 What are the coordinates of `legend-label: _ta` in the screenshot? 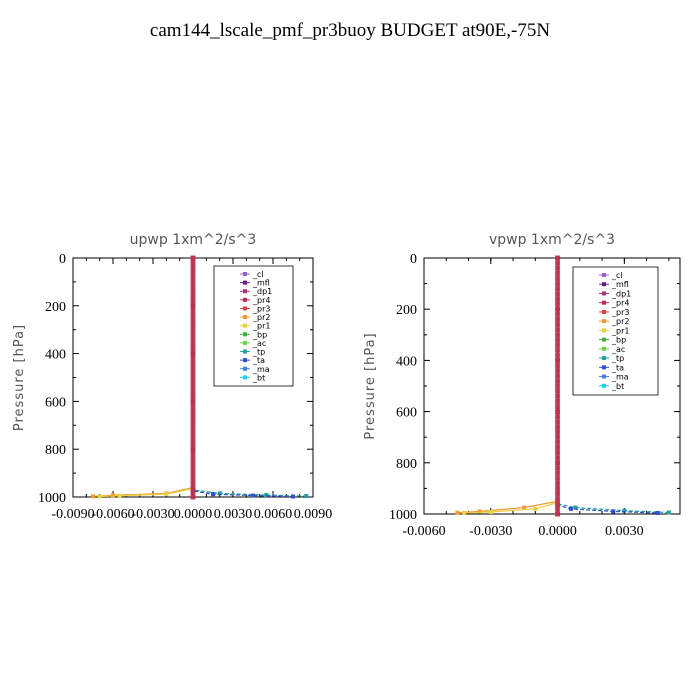 It's located at (258, 360).